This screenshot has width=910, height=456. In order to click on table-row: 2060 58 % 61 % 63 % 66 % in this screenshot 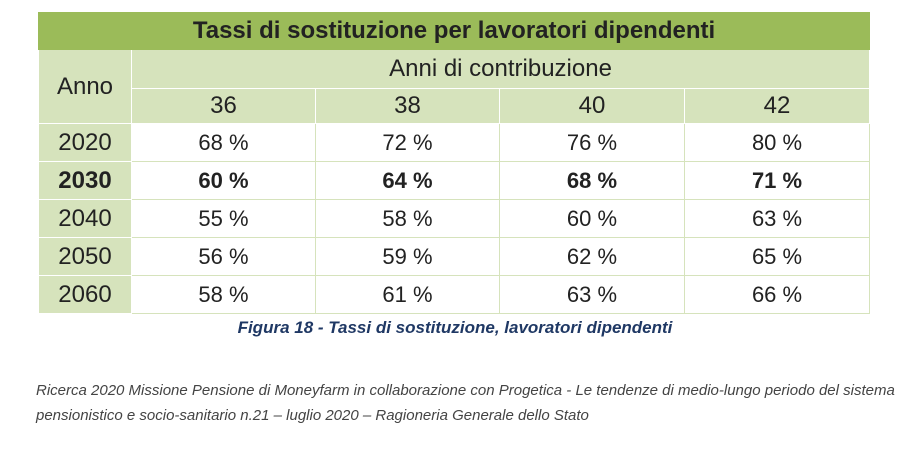, I will do `click(454, 294)`.